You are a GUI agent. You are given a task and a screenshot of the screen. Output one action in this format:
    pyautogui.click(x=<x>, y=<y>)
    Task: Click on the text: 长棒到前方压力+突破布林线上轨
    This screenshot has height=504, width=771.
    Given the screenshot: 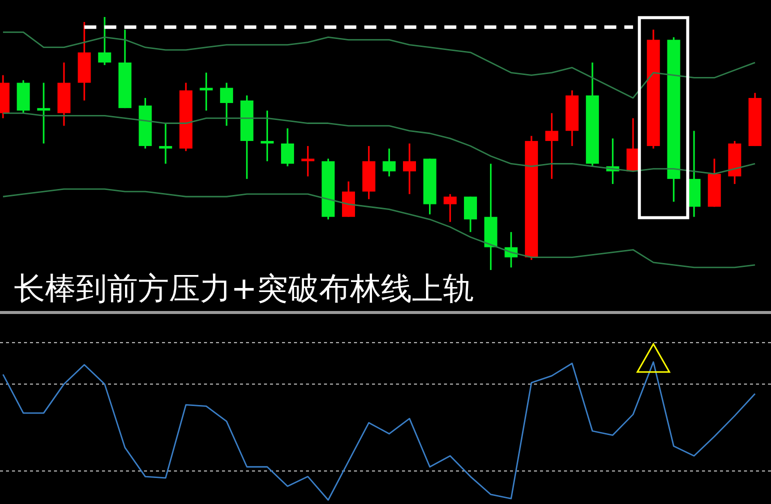 What is the action you would take?
    pyautogui.click(x=244, y=289)
    